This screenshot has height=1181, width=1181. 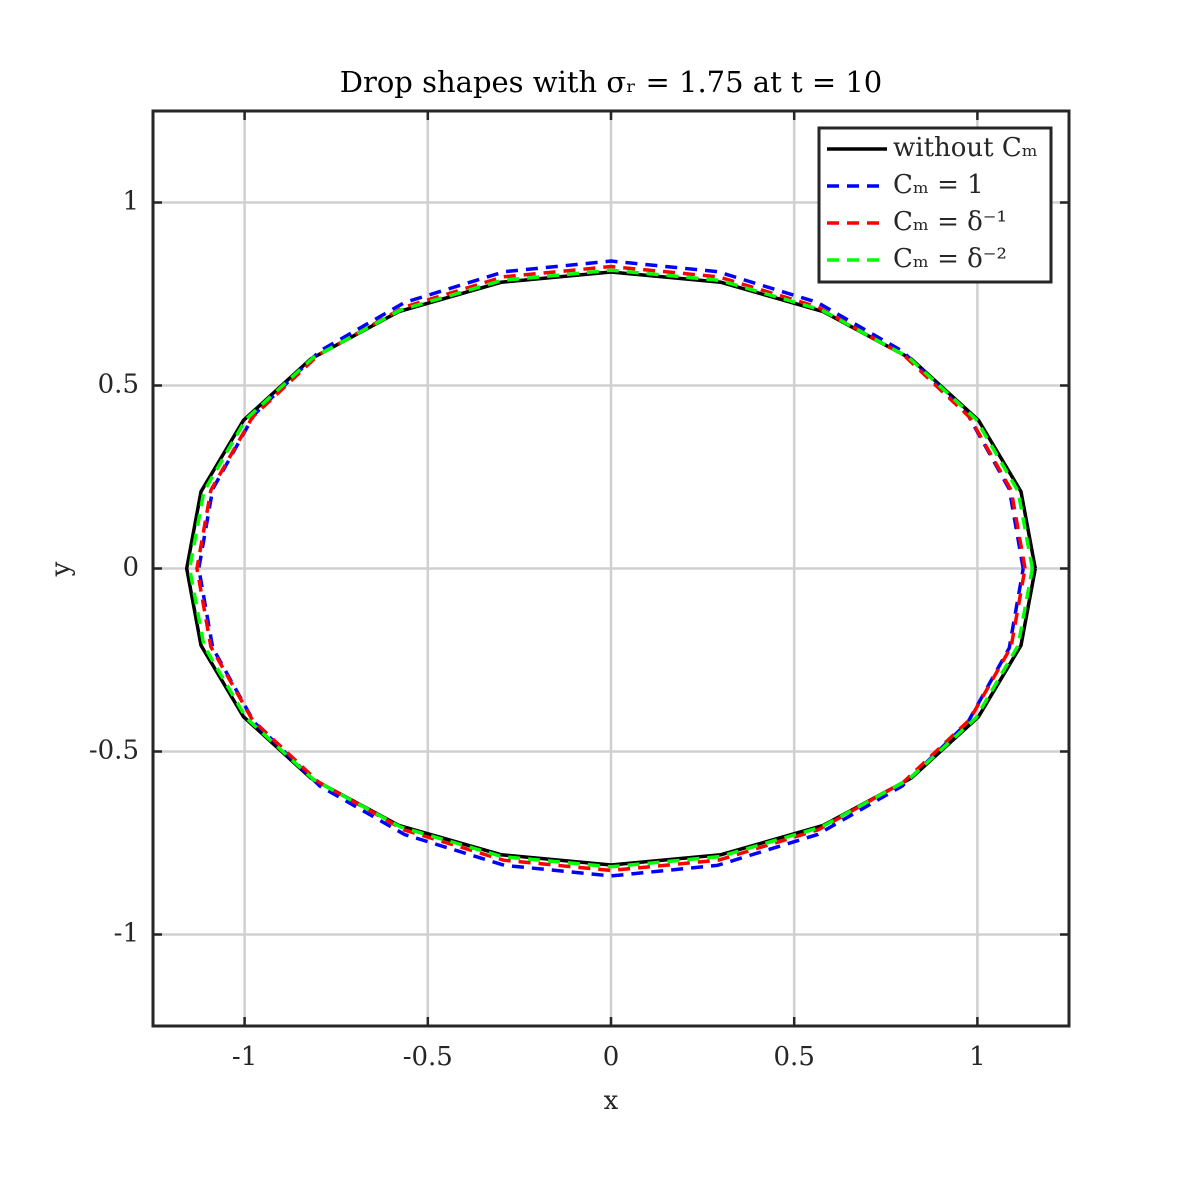 I want to click on y-tick-label: 0.5, so click(x=118, y=385).